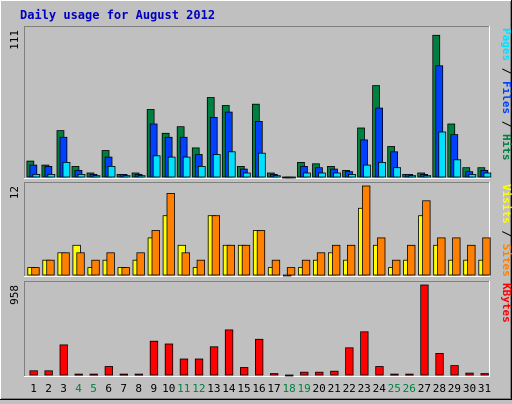  I want to click on x-tick-label-day-6: 6, so click(108, 388).